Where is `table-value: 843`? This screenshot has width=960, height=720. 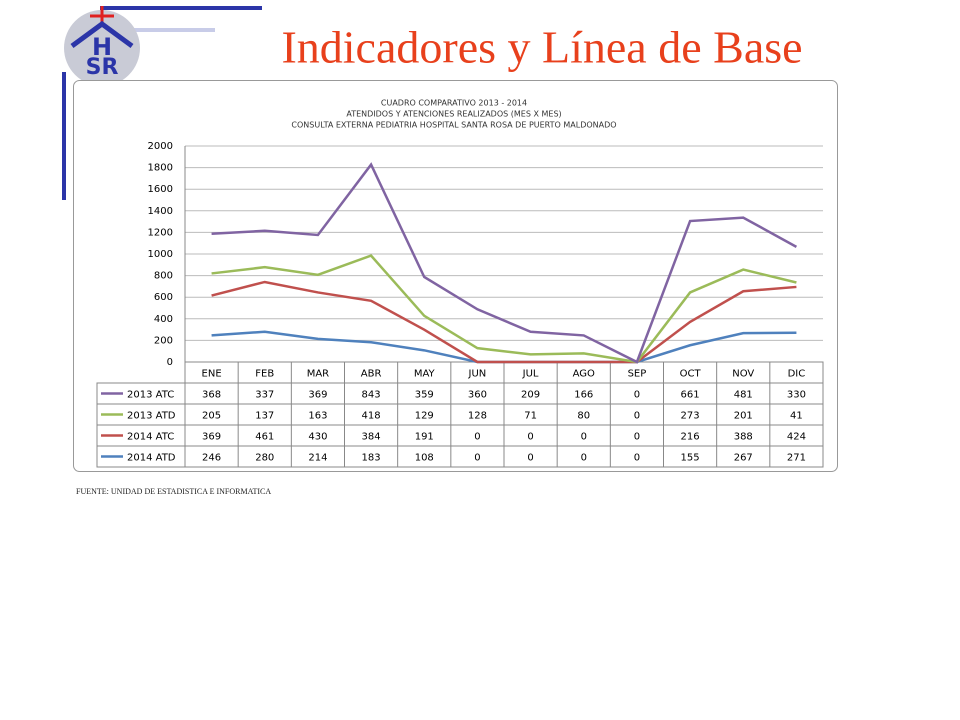
table-value: 843 is located at coordinates (371, 395).